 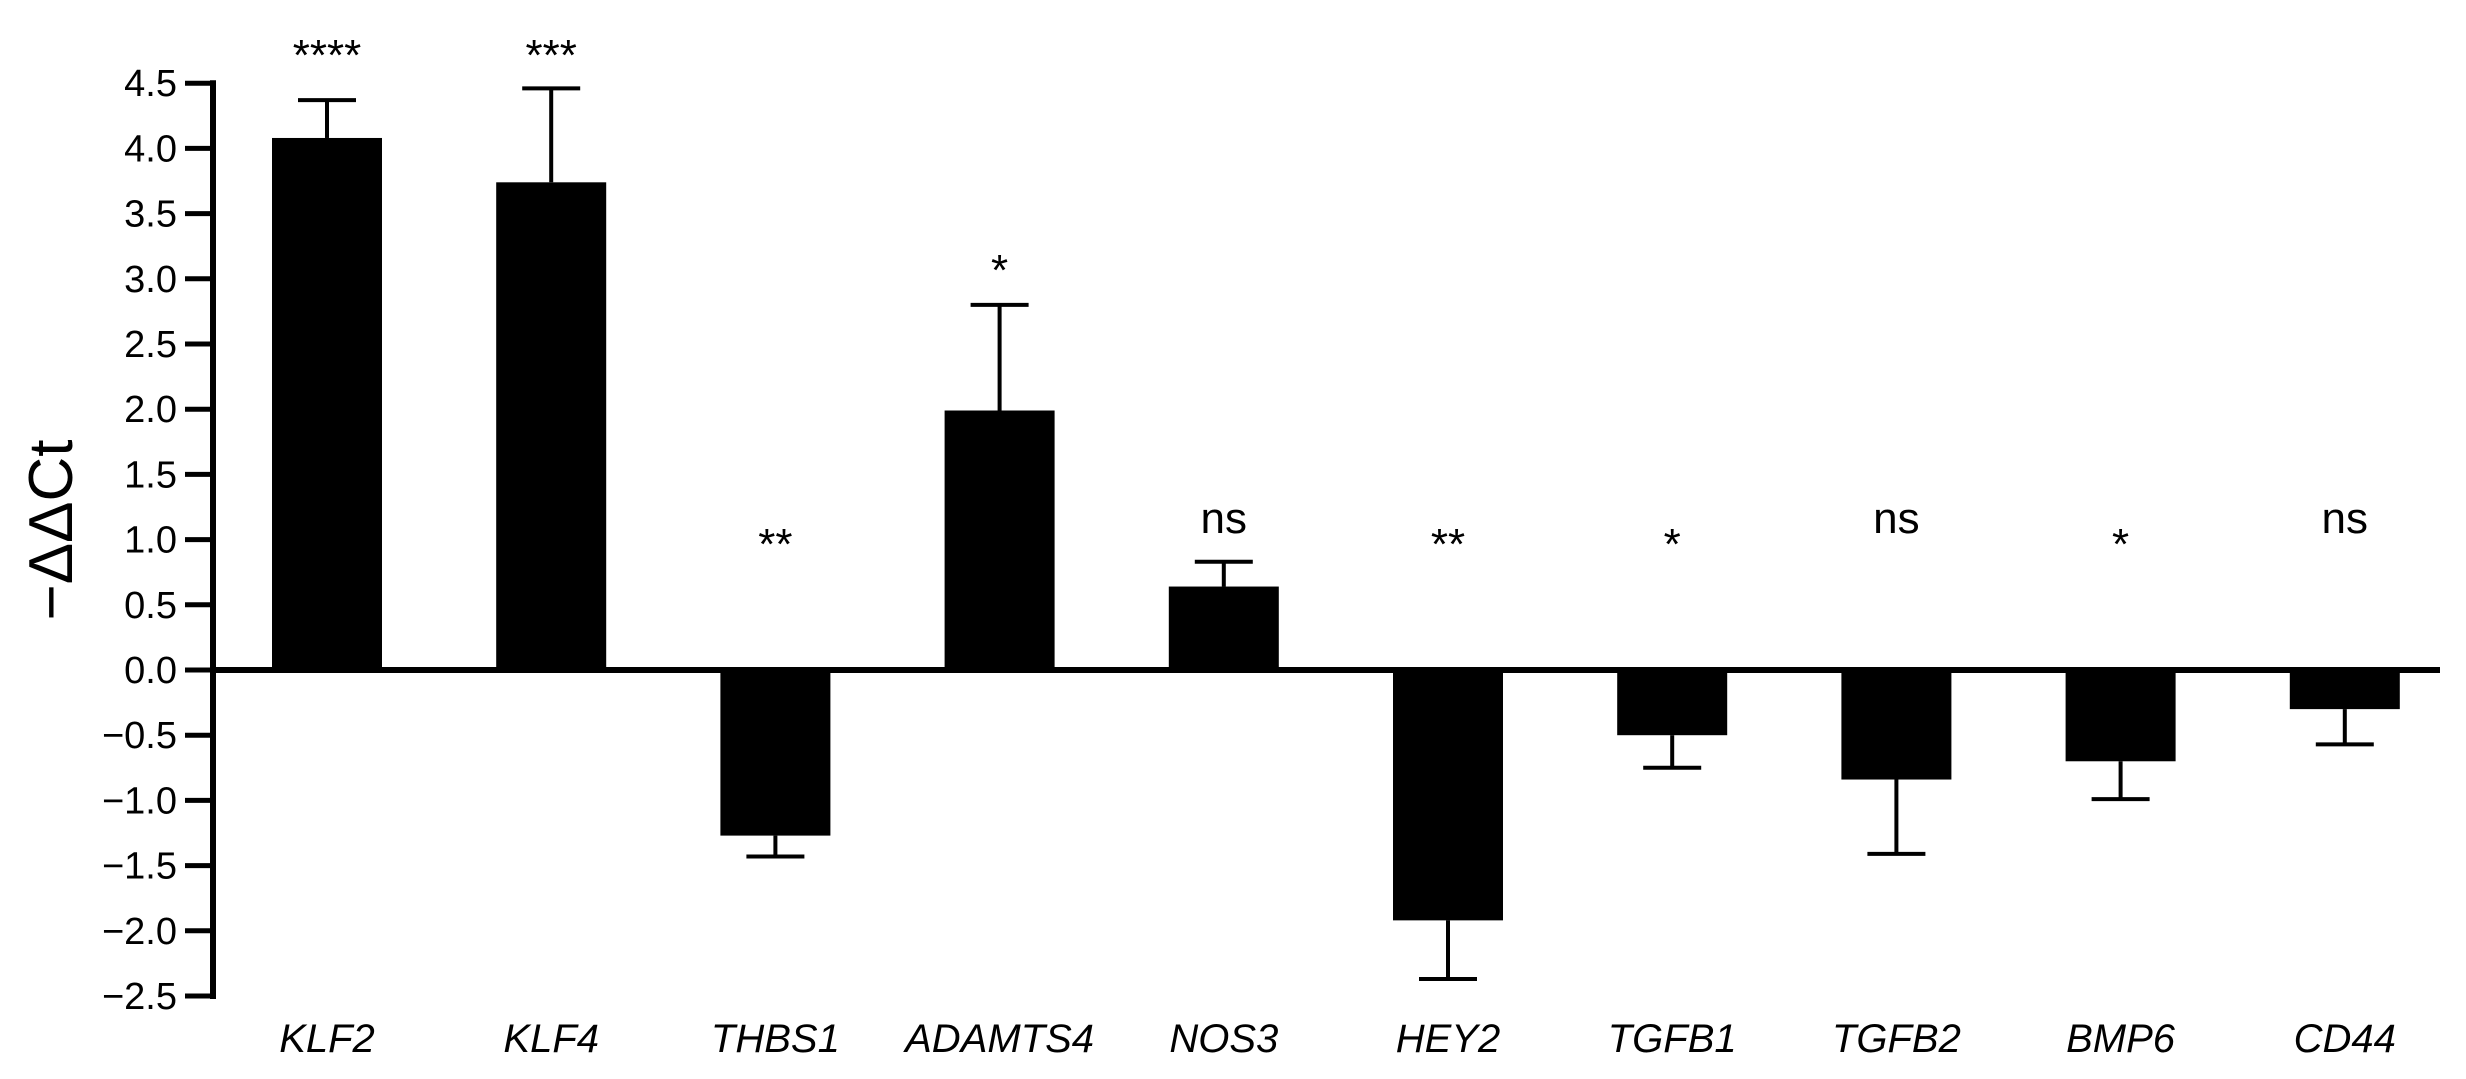 I want to click on y-tick-label: 1.0, so click(x=150, y=541).